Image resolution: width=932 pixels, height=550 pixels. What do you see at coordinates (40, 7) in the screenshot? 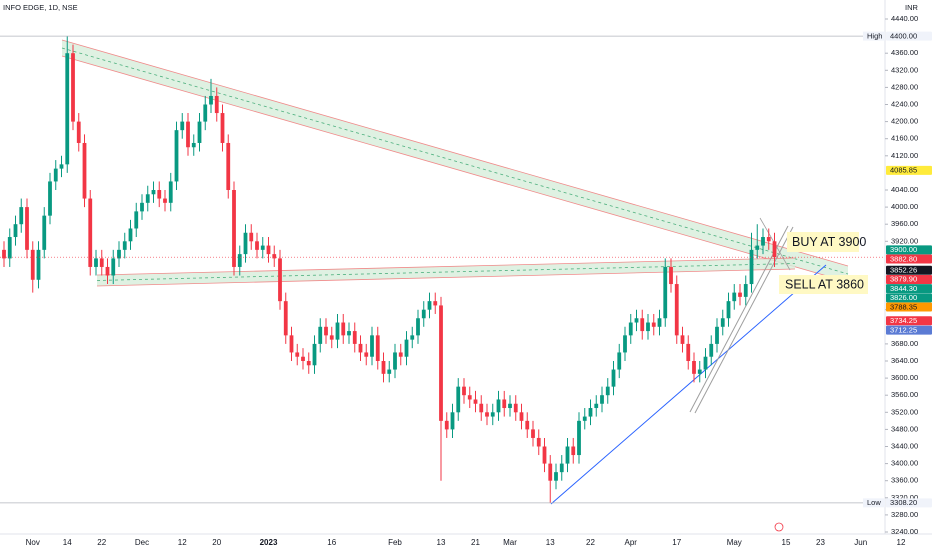
I see `chart-title: INFO EDGE, 1D, NSE` at bounding box center [40, 7].